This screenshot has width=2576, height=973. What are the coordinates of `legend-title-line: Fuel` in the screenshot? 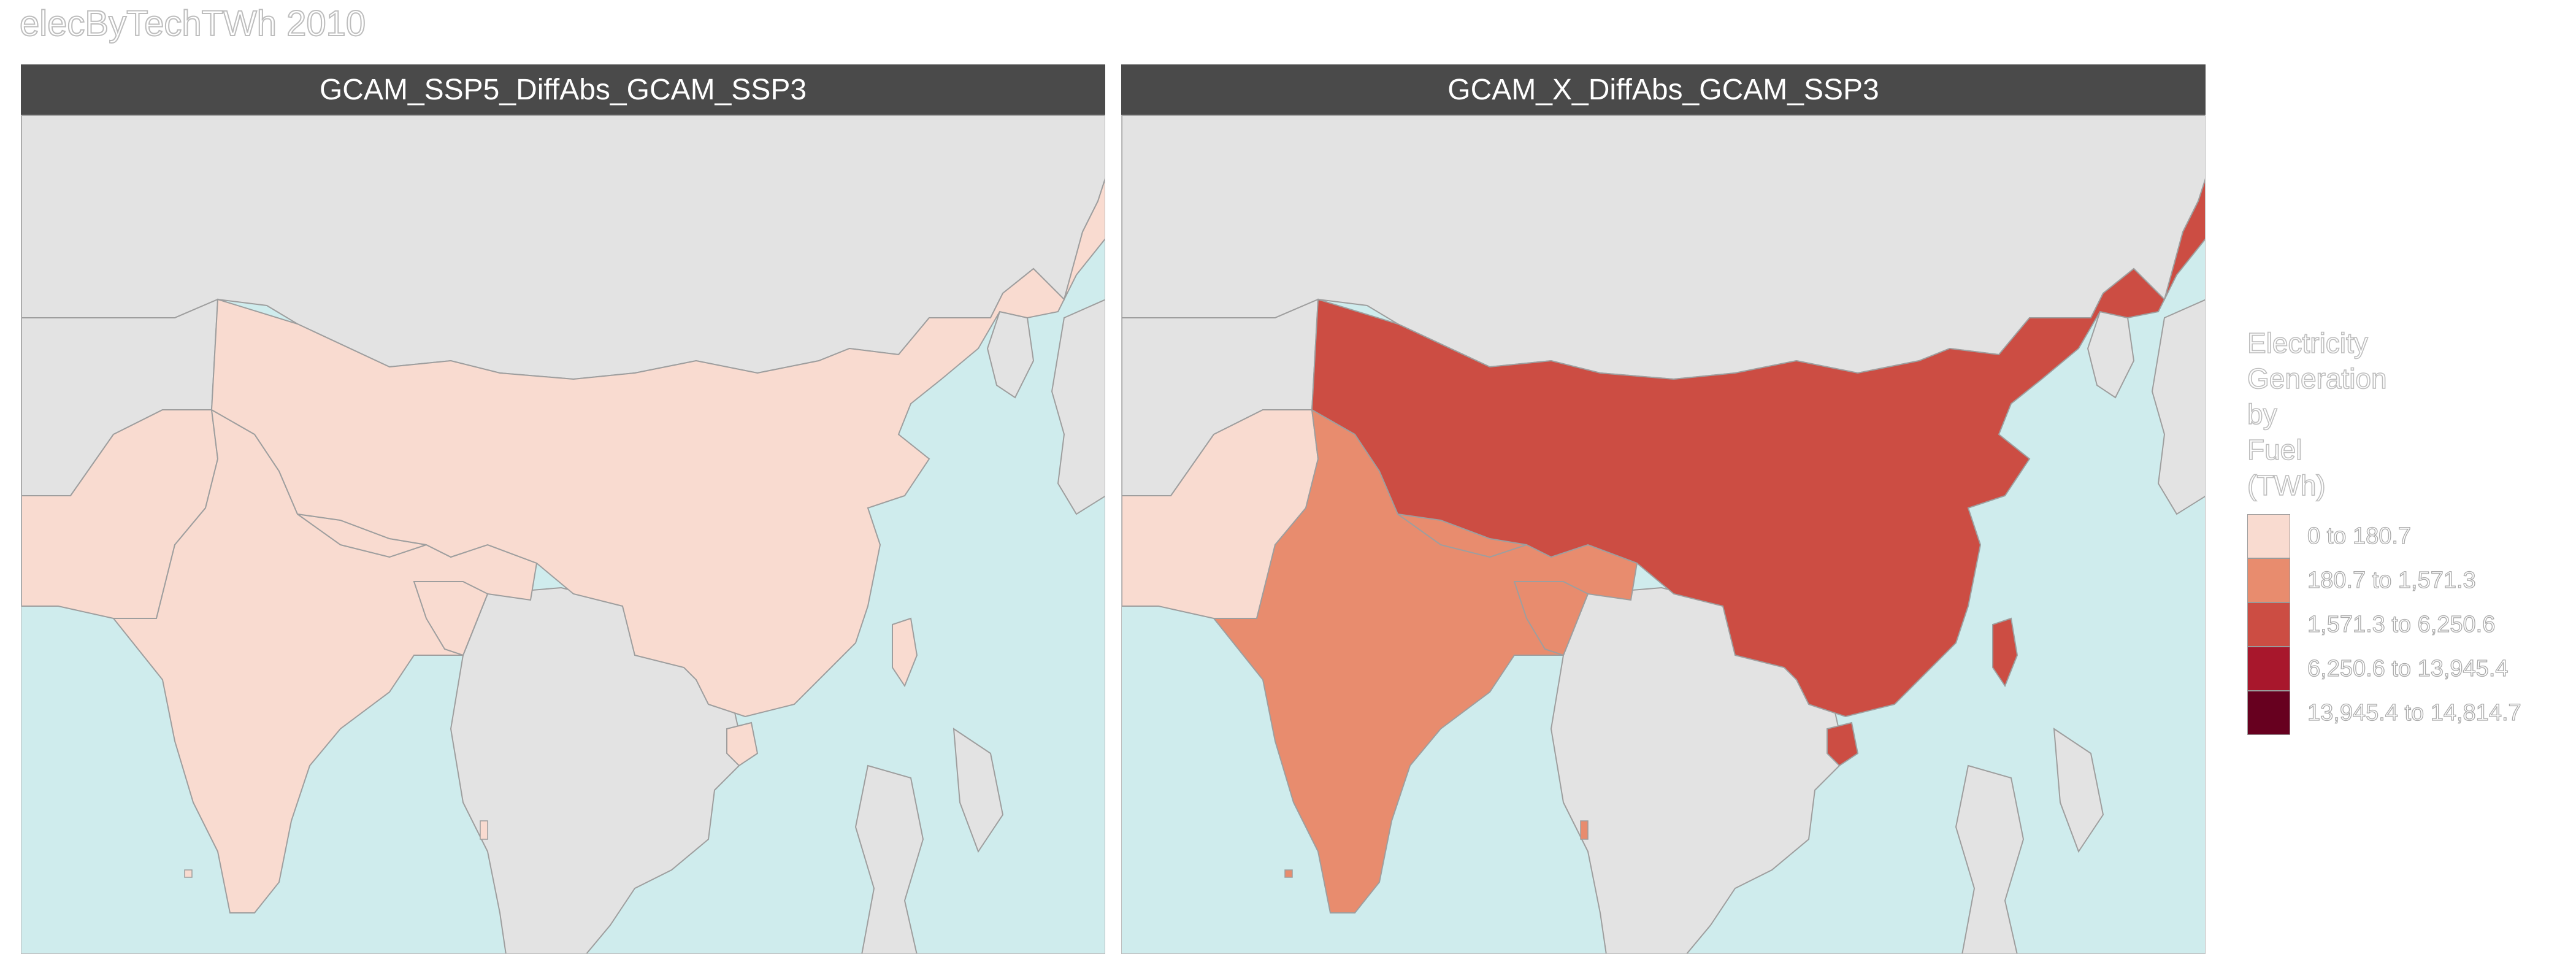 It's located at (2274, 449).